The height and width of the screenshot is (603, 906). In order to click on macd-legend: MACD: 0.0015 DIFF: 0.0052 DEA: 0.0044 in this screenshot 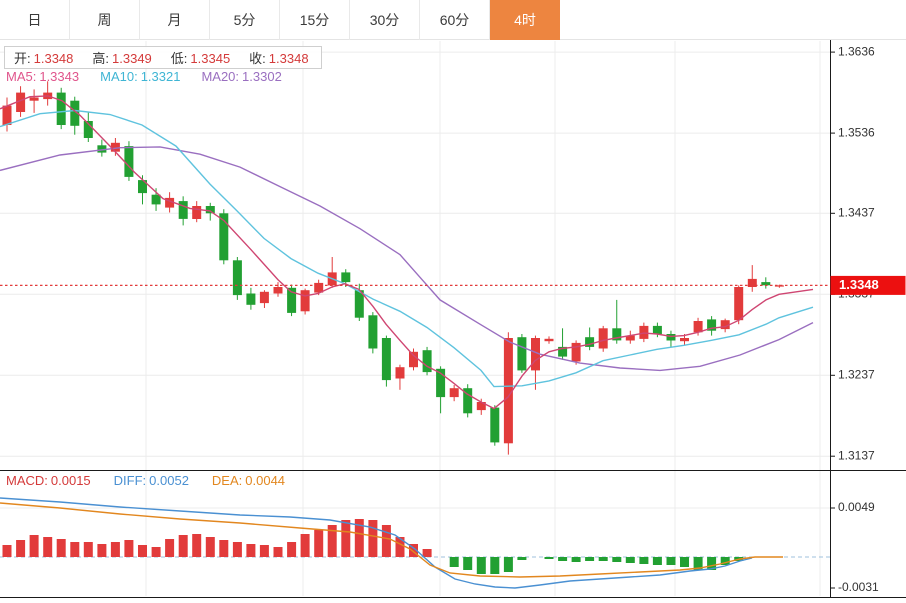, I will do `click(147, 480)`.